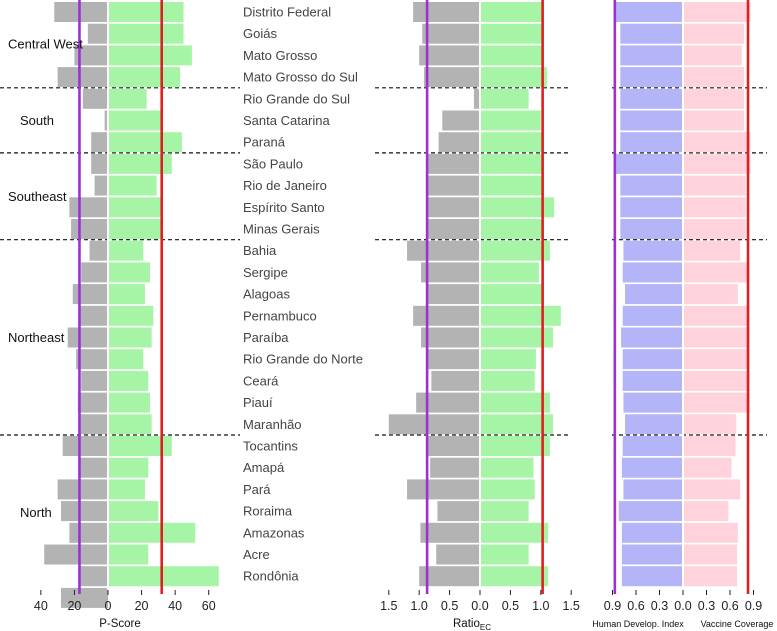 The width and height of the screenshot is (777, 631). Describe the element at coordinates (126, 359) in the screenshot. I see `p-score-bar-right-rio-grande-do-norte` at that location.